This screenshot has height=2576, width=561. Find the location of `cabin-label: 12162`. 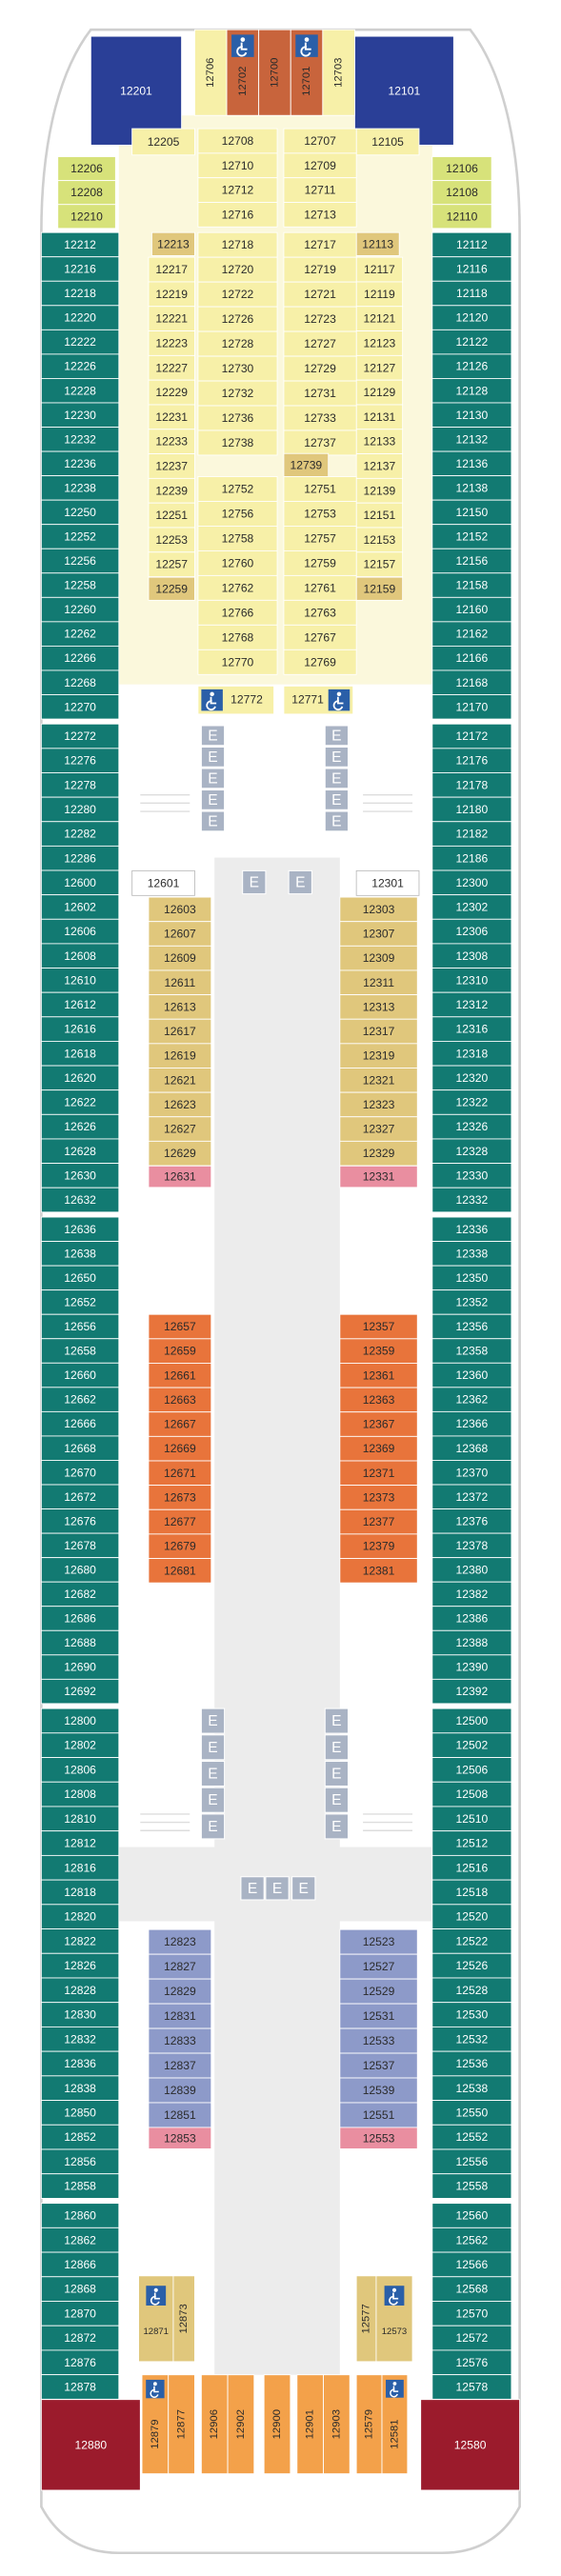

cabin-label: 12162 is located at coordinates (472, 634).